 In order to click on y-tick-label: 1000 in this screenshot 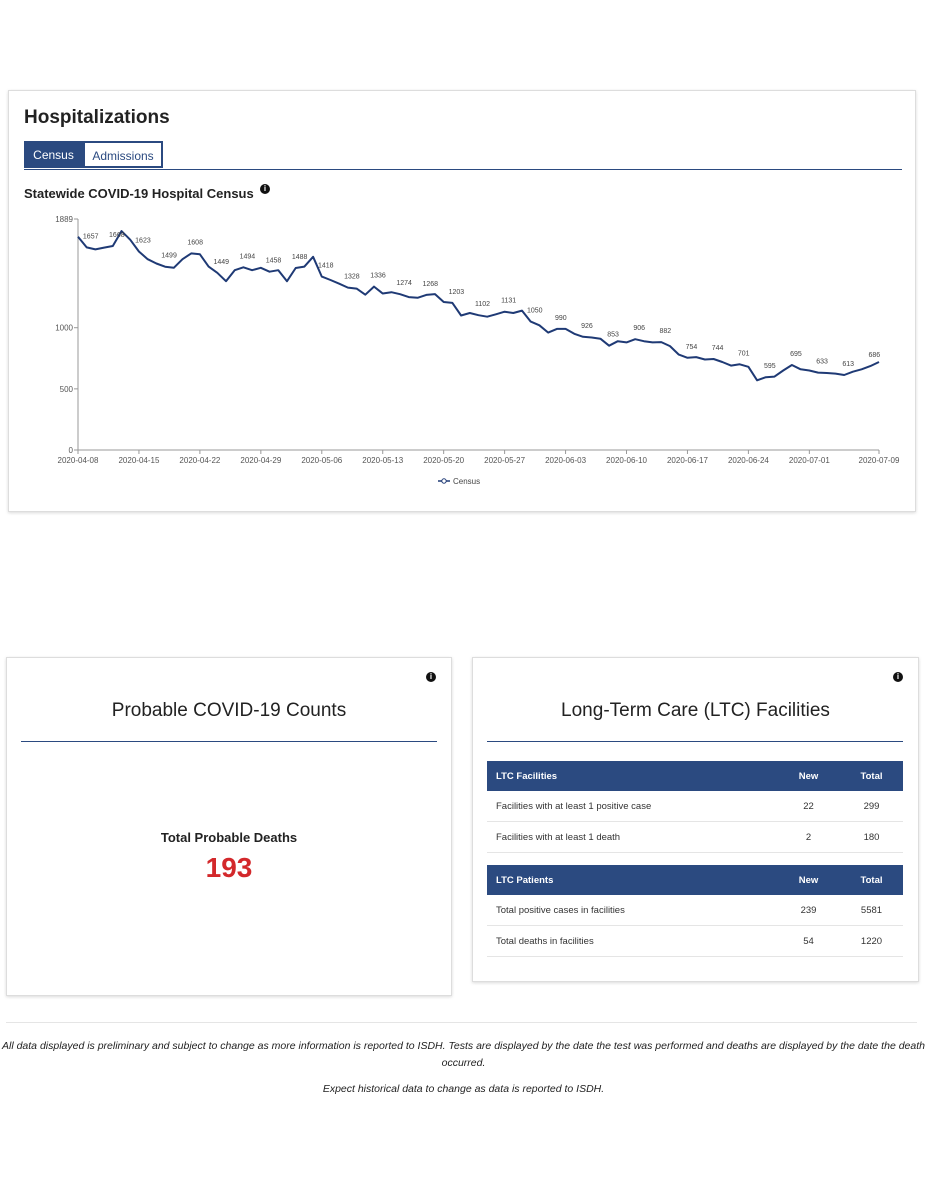, I will do `click(64, 328)`.